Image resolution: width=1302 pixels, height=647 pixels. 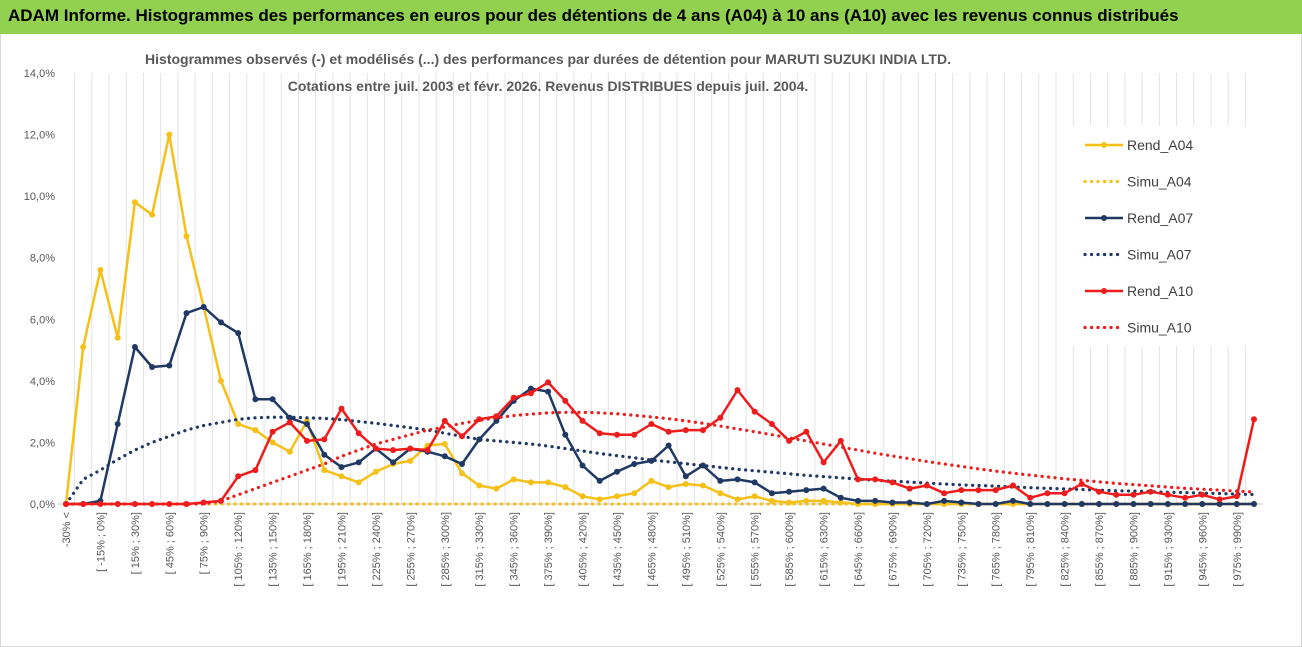 What do you see at coordinates (1159, 328) in the screenshot?
I see `legend-label: Simu_A10` at bounding box center [1159, 328].